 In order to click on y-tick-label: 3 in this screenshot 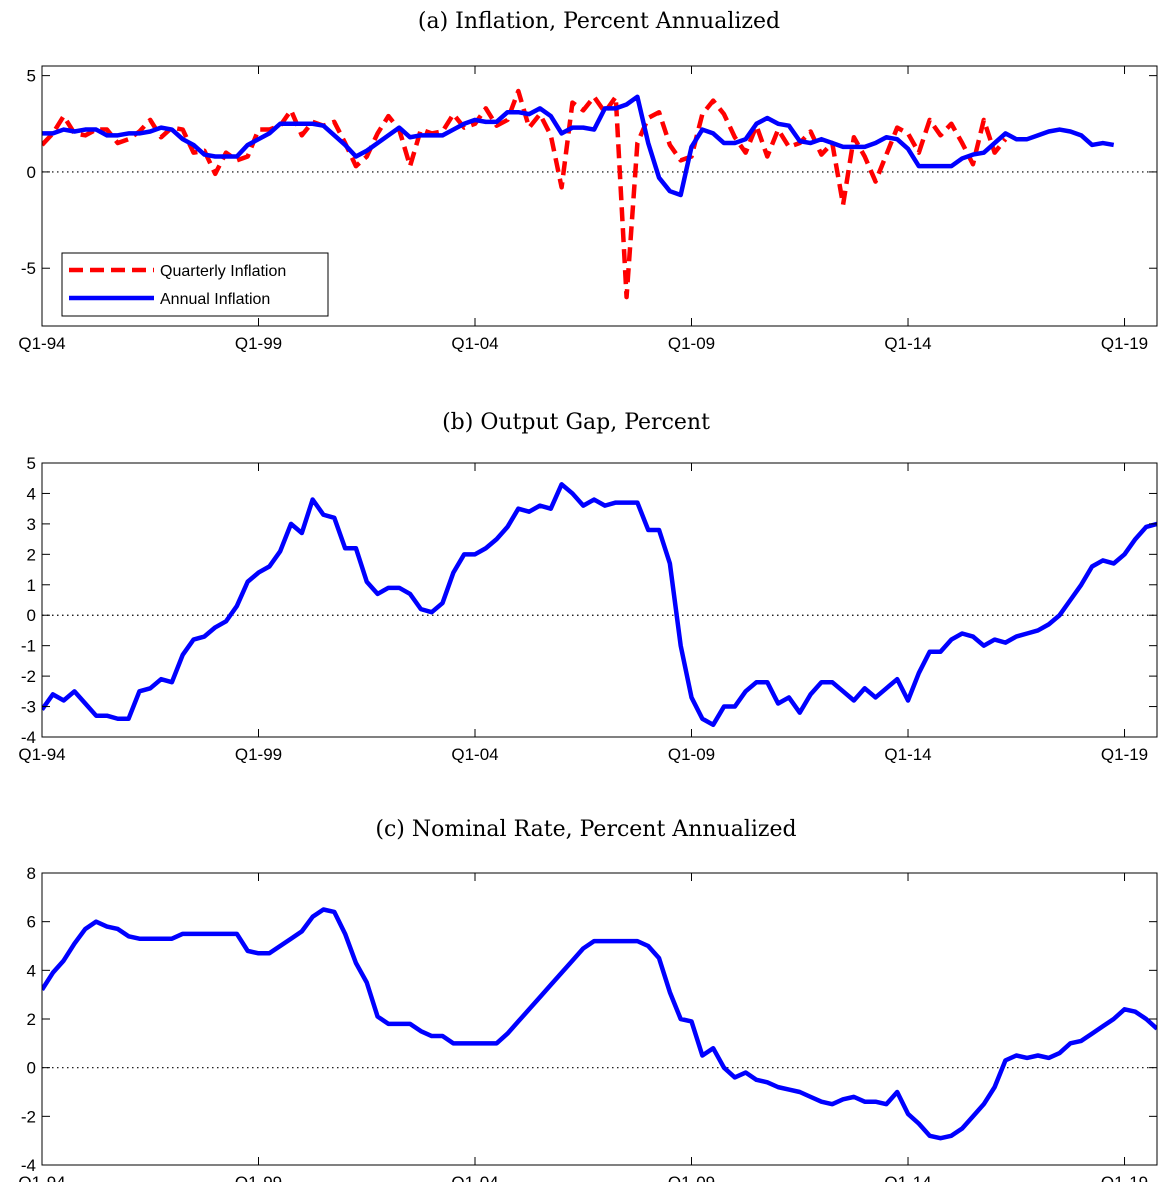, I will do `click(31, 524)`.